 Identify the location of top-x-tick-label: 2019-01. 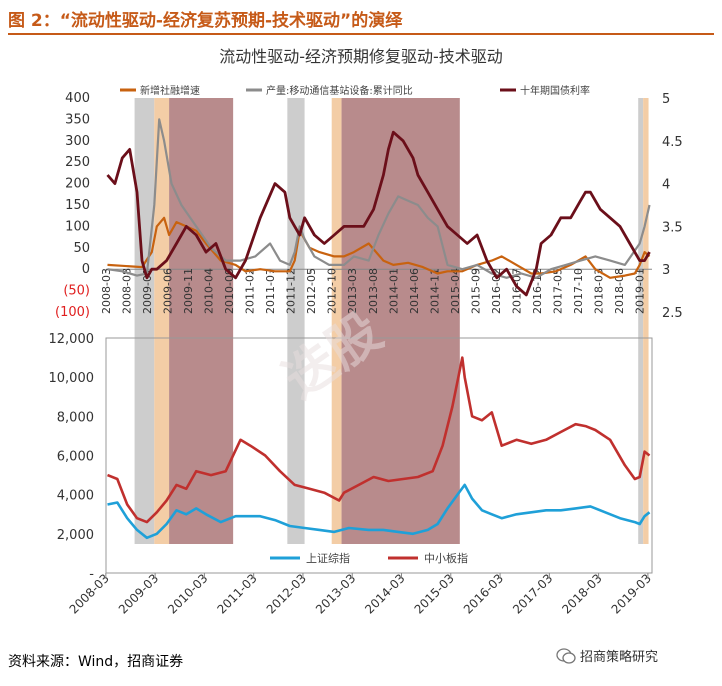
(640, 291).